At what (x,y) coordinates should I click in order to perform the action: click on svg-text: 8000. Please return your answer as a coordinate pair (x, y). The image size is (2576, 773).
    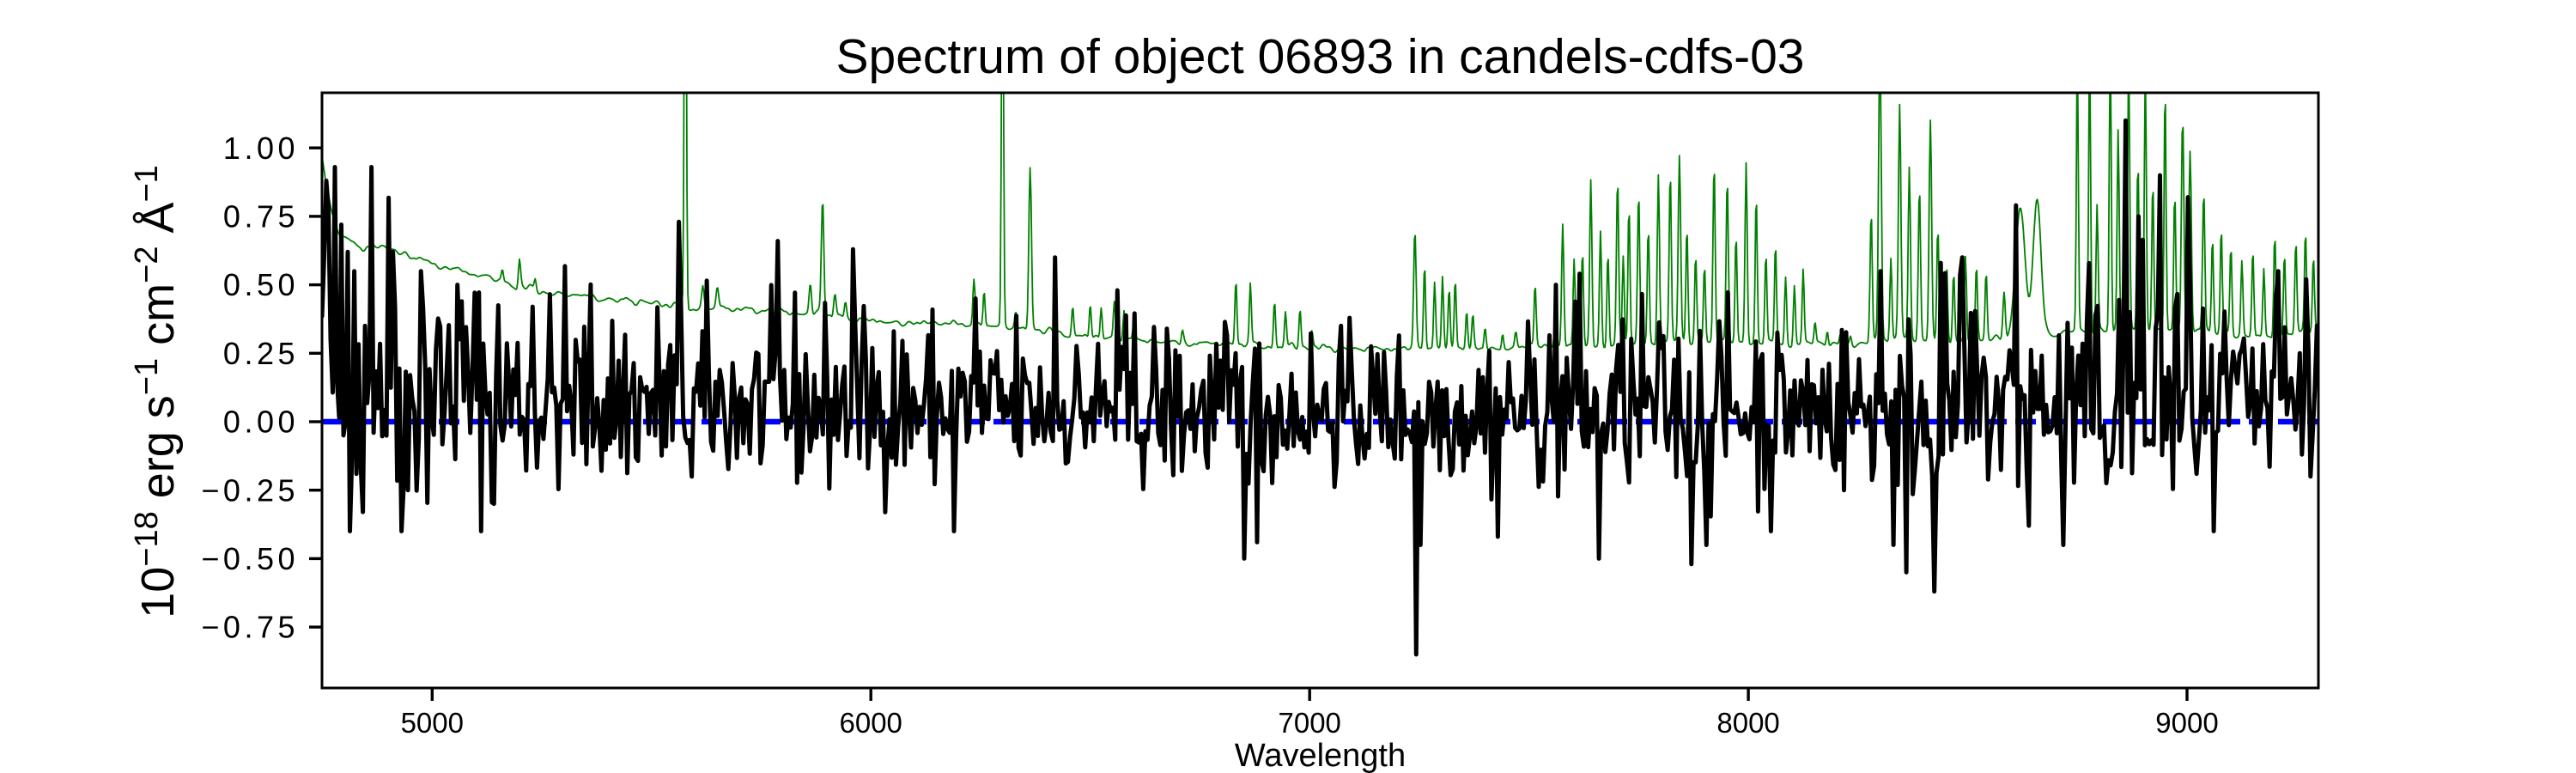
    Looking at the image, I should click on (1748, 723).